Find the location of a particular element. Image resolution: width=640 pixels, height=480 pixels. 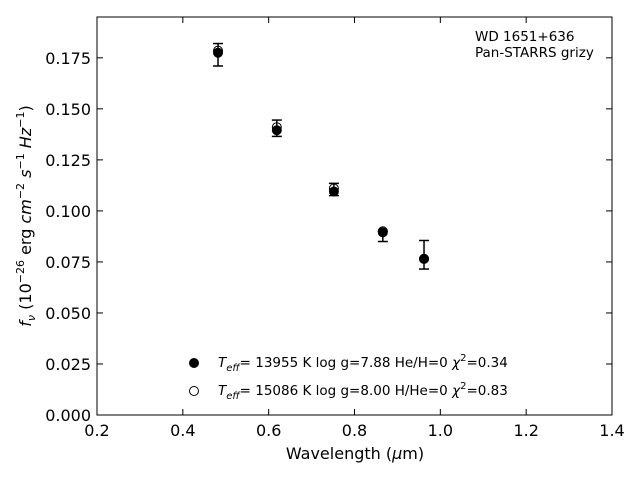

x-axis-title-part-1: Wavelength ( is located at coordinates (339, 453).